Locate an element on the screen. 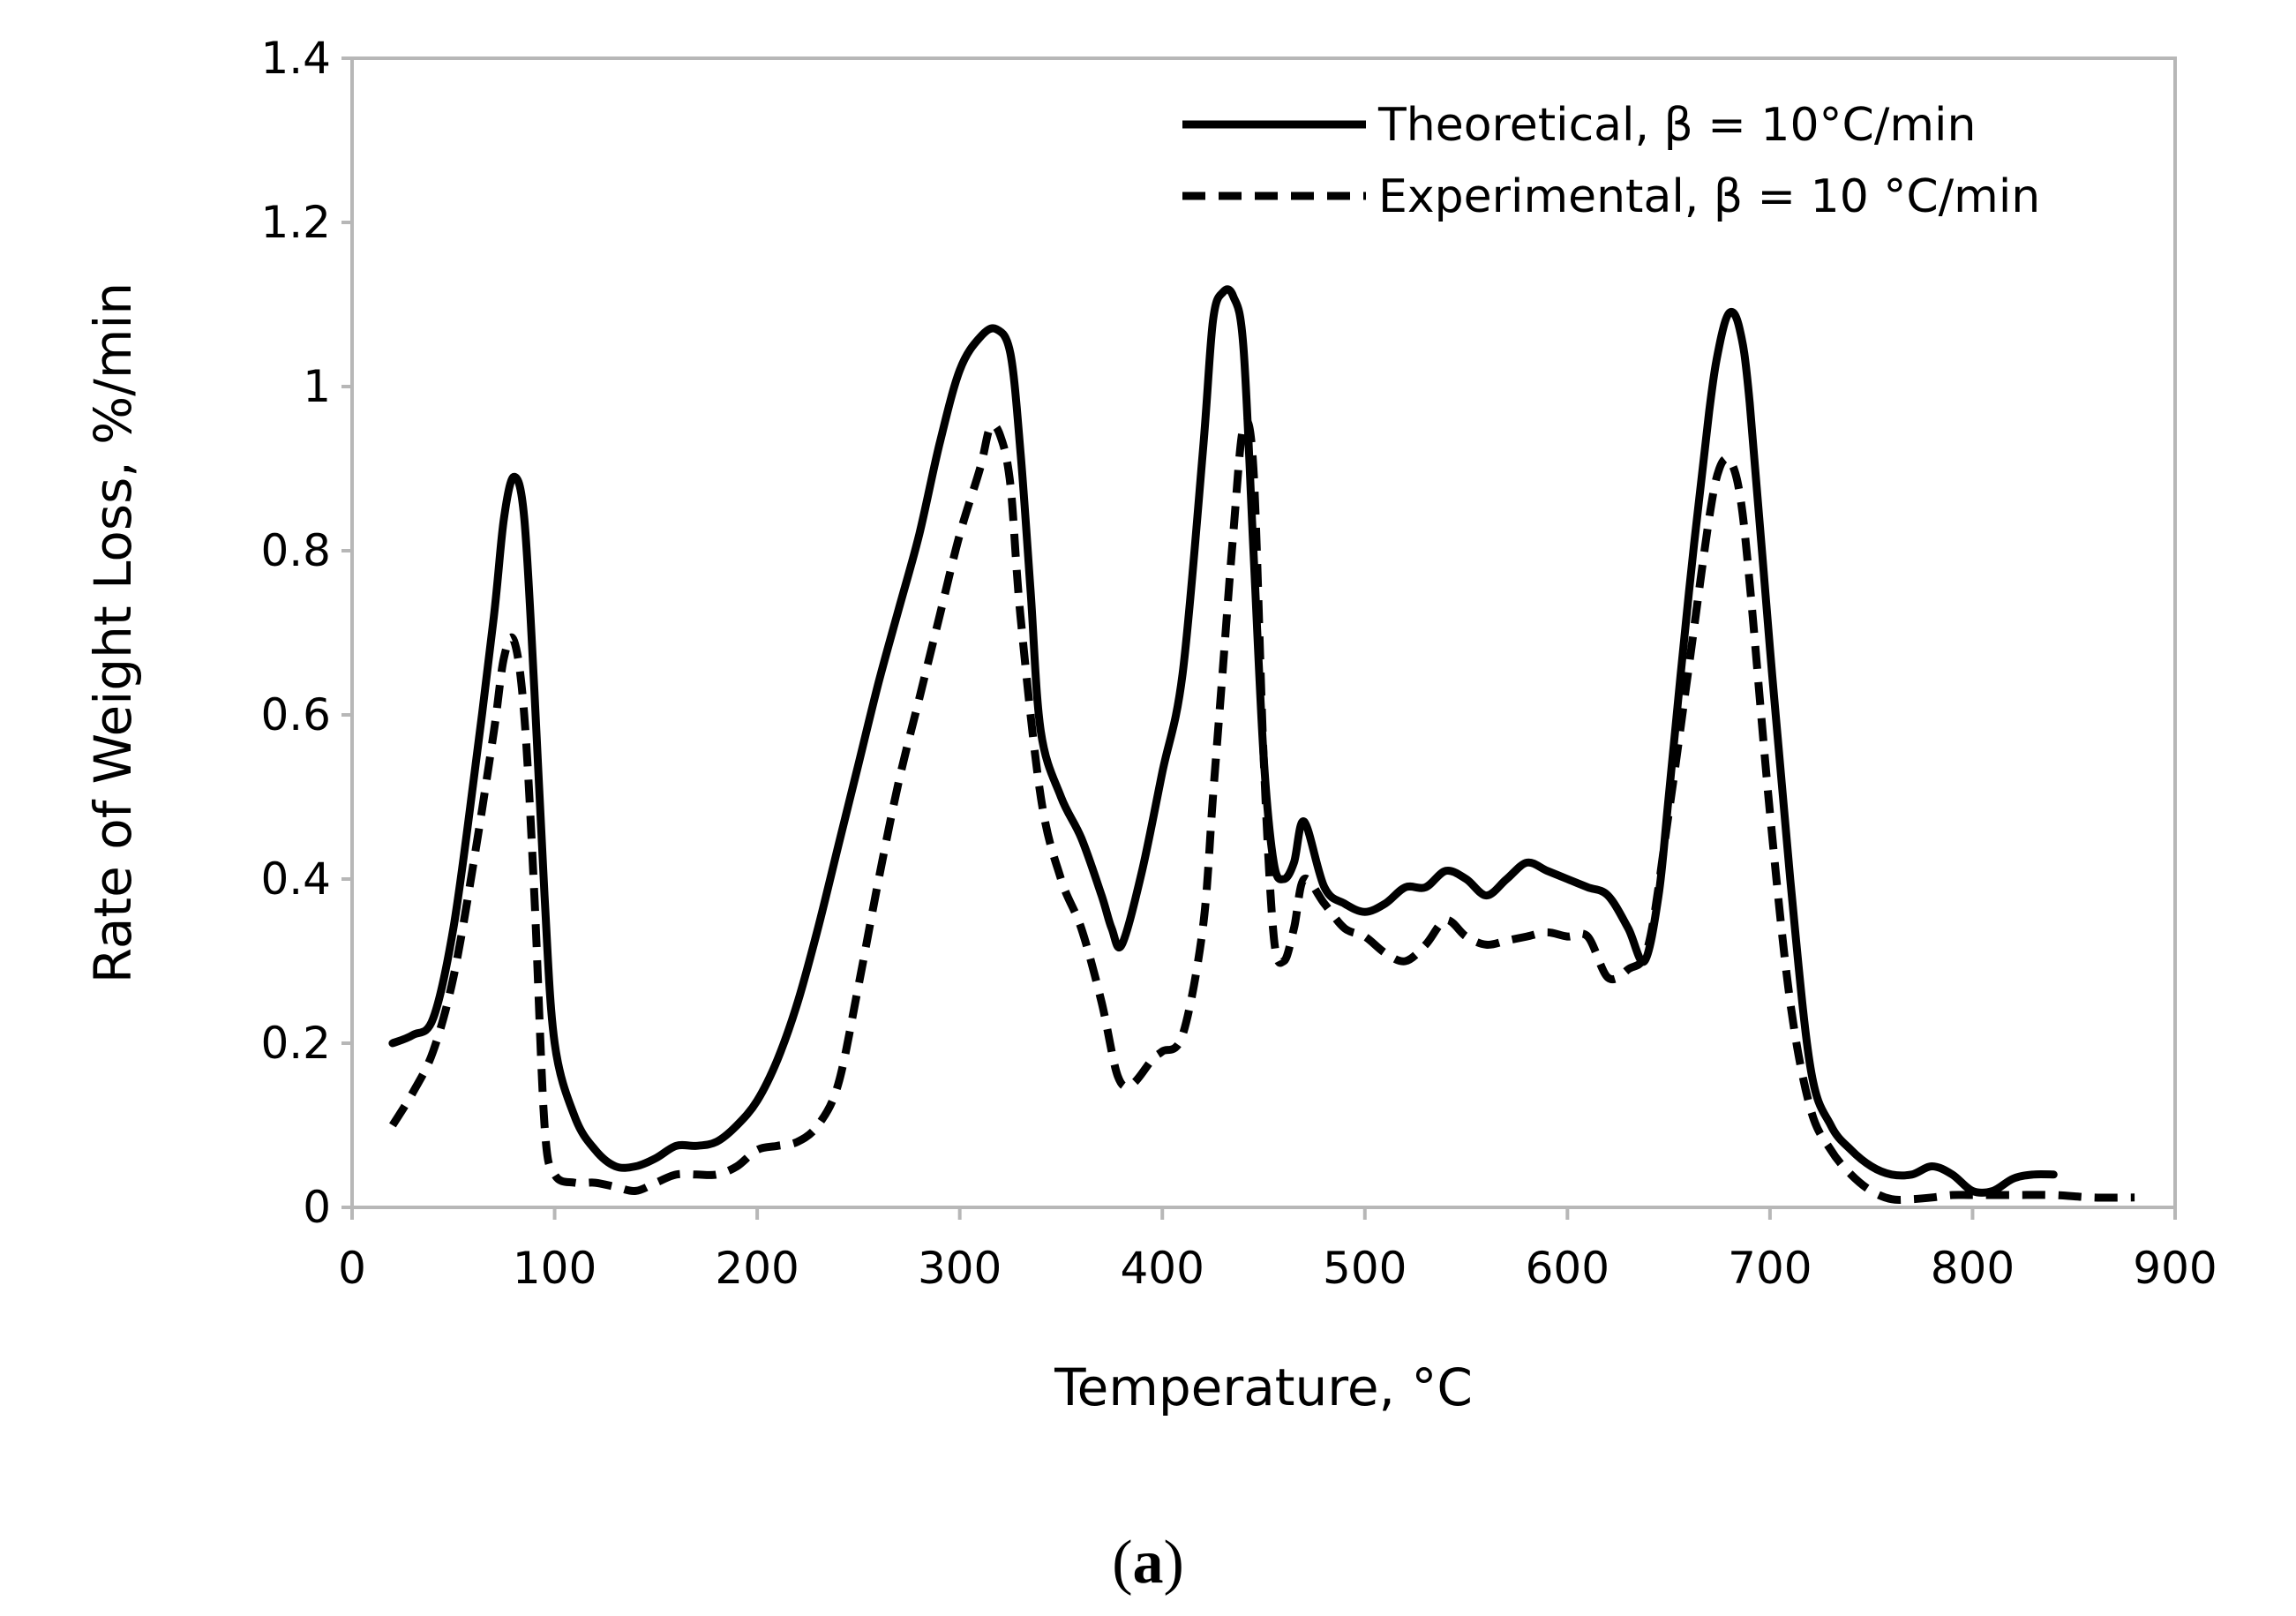  legend-label-experimental: Experimental, β = 10 °C/min is located at coordinates (1709, 196).